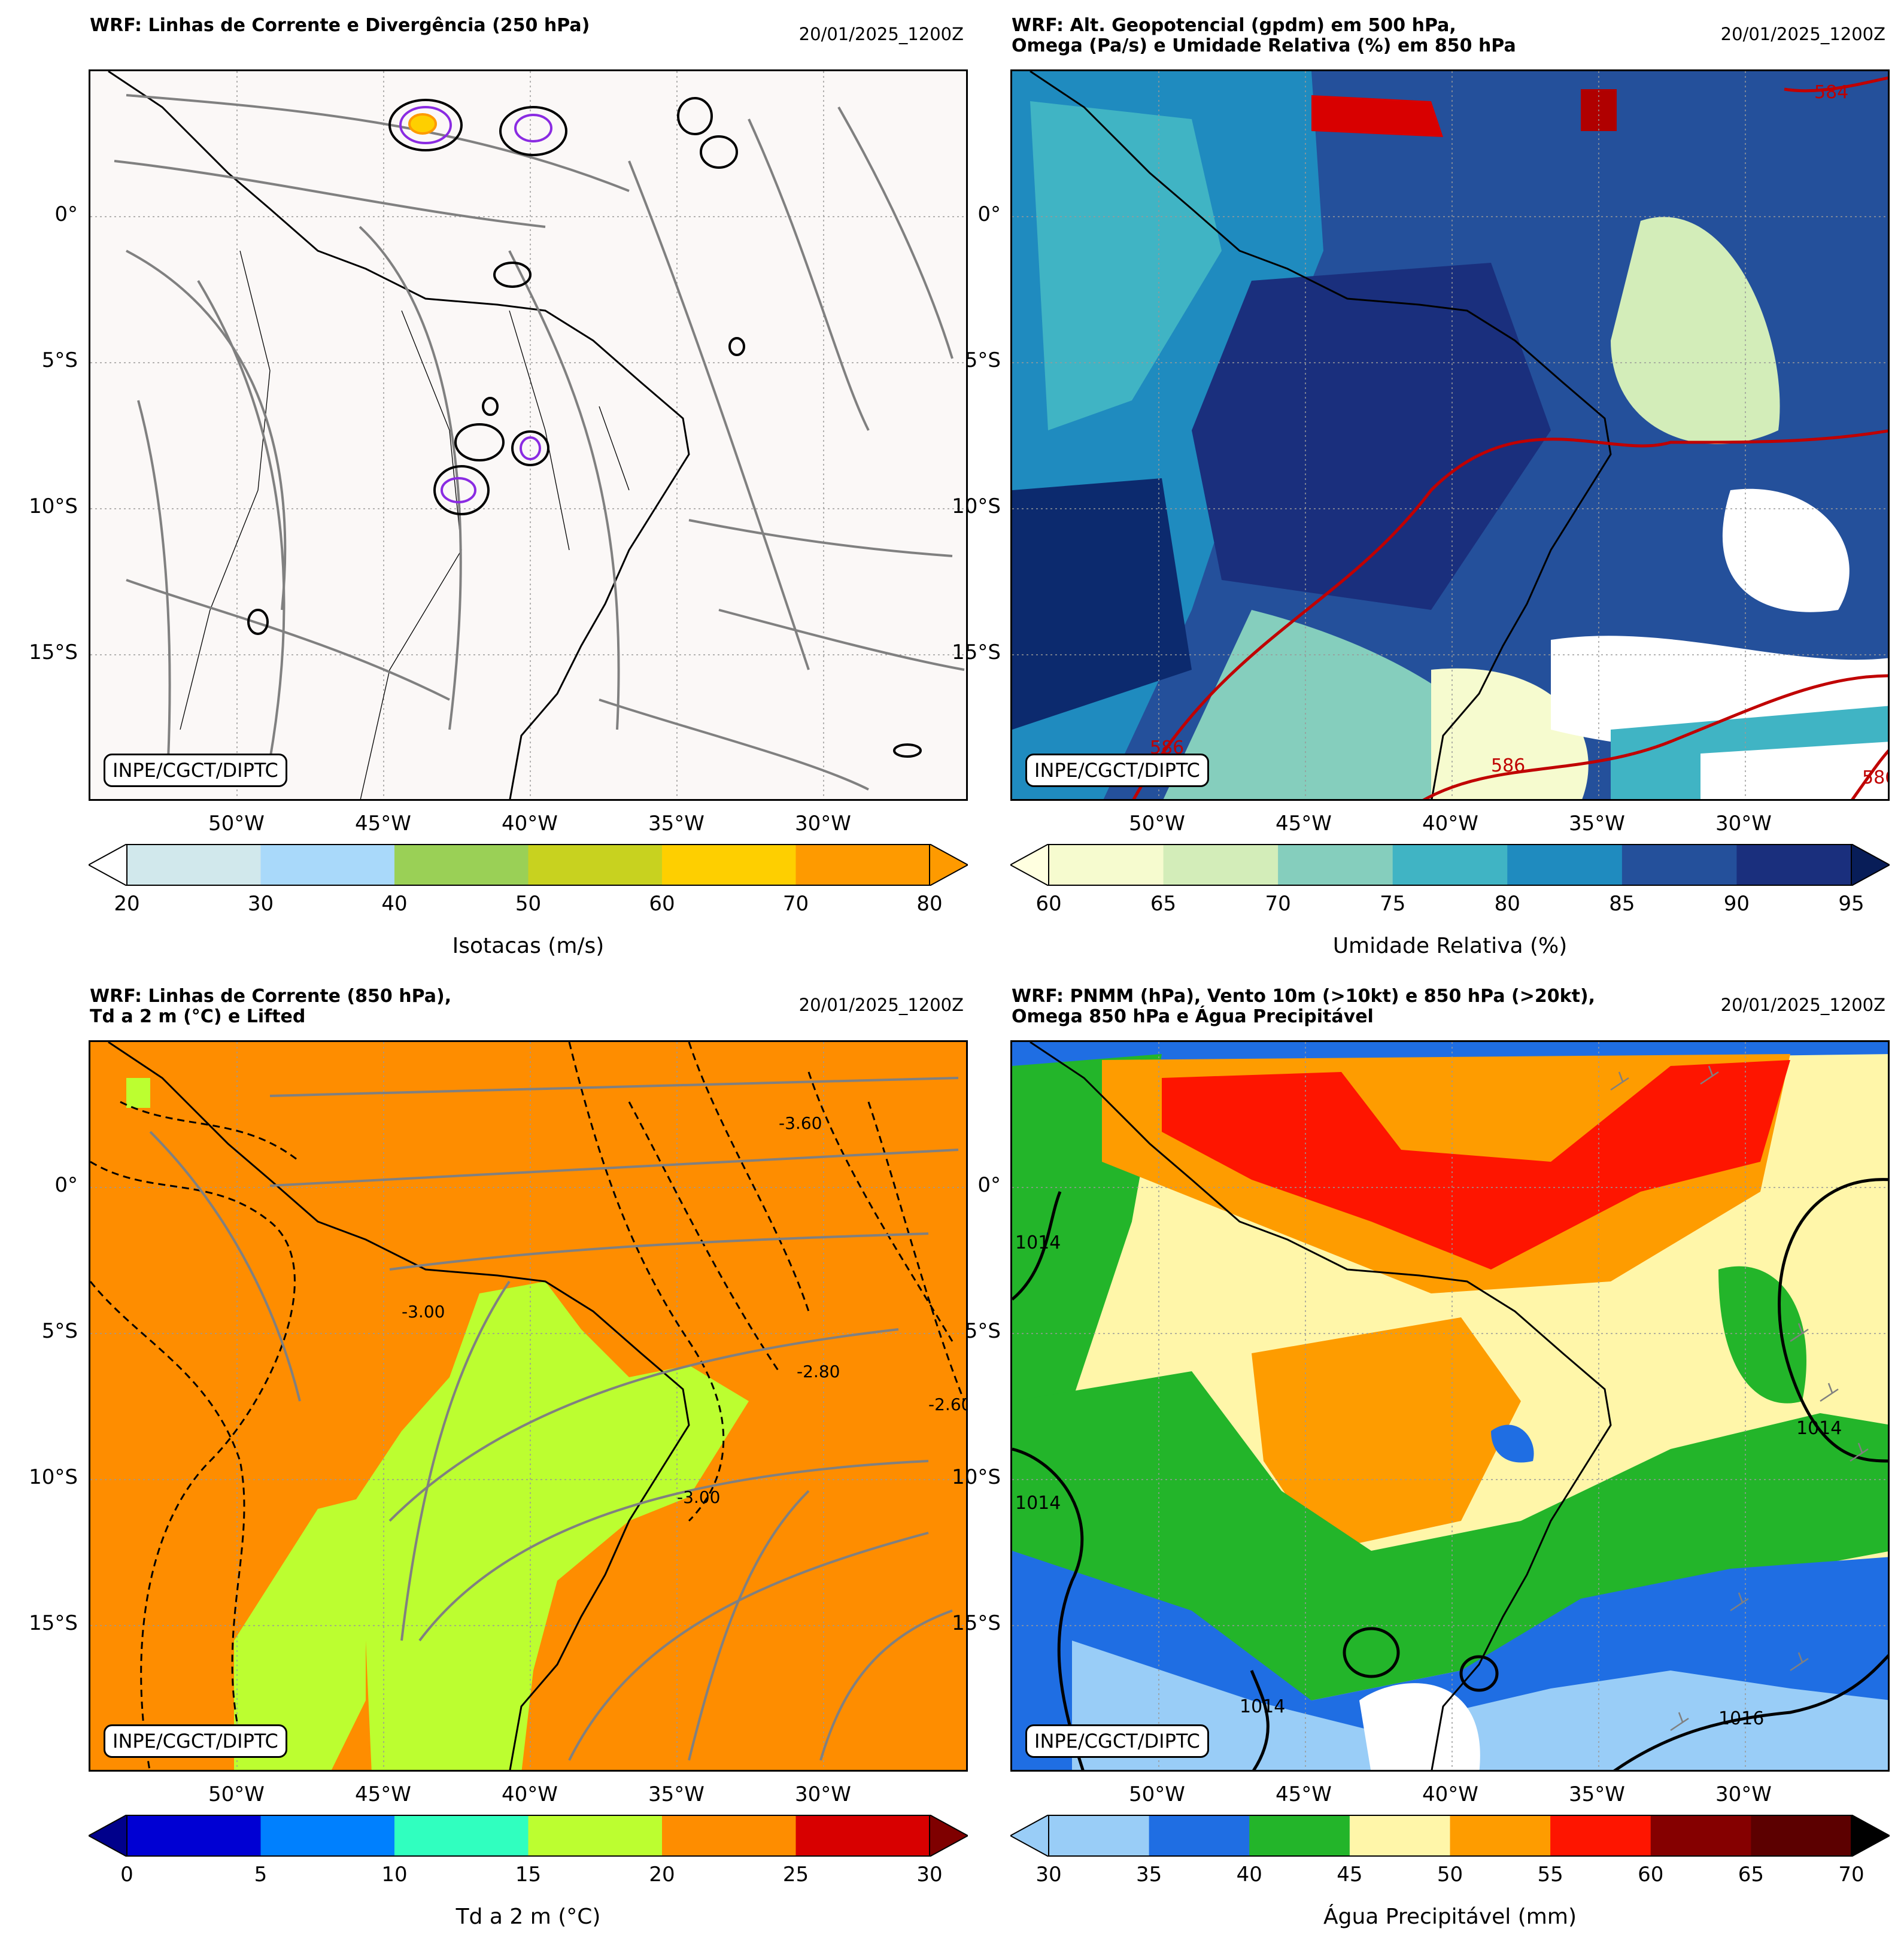 The image size is (1904, 1953). What do you see at coordinates (1450, 946) in the screenshot?
I see `colorbar-label: Umidade Relativa (%)` at bounding box center [1450, 946].